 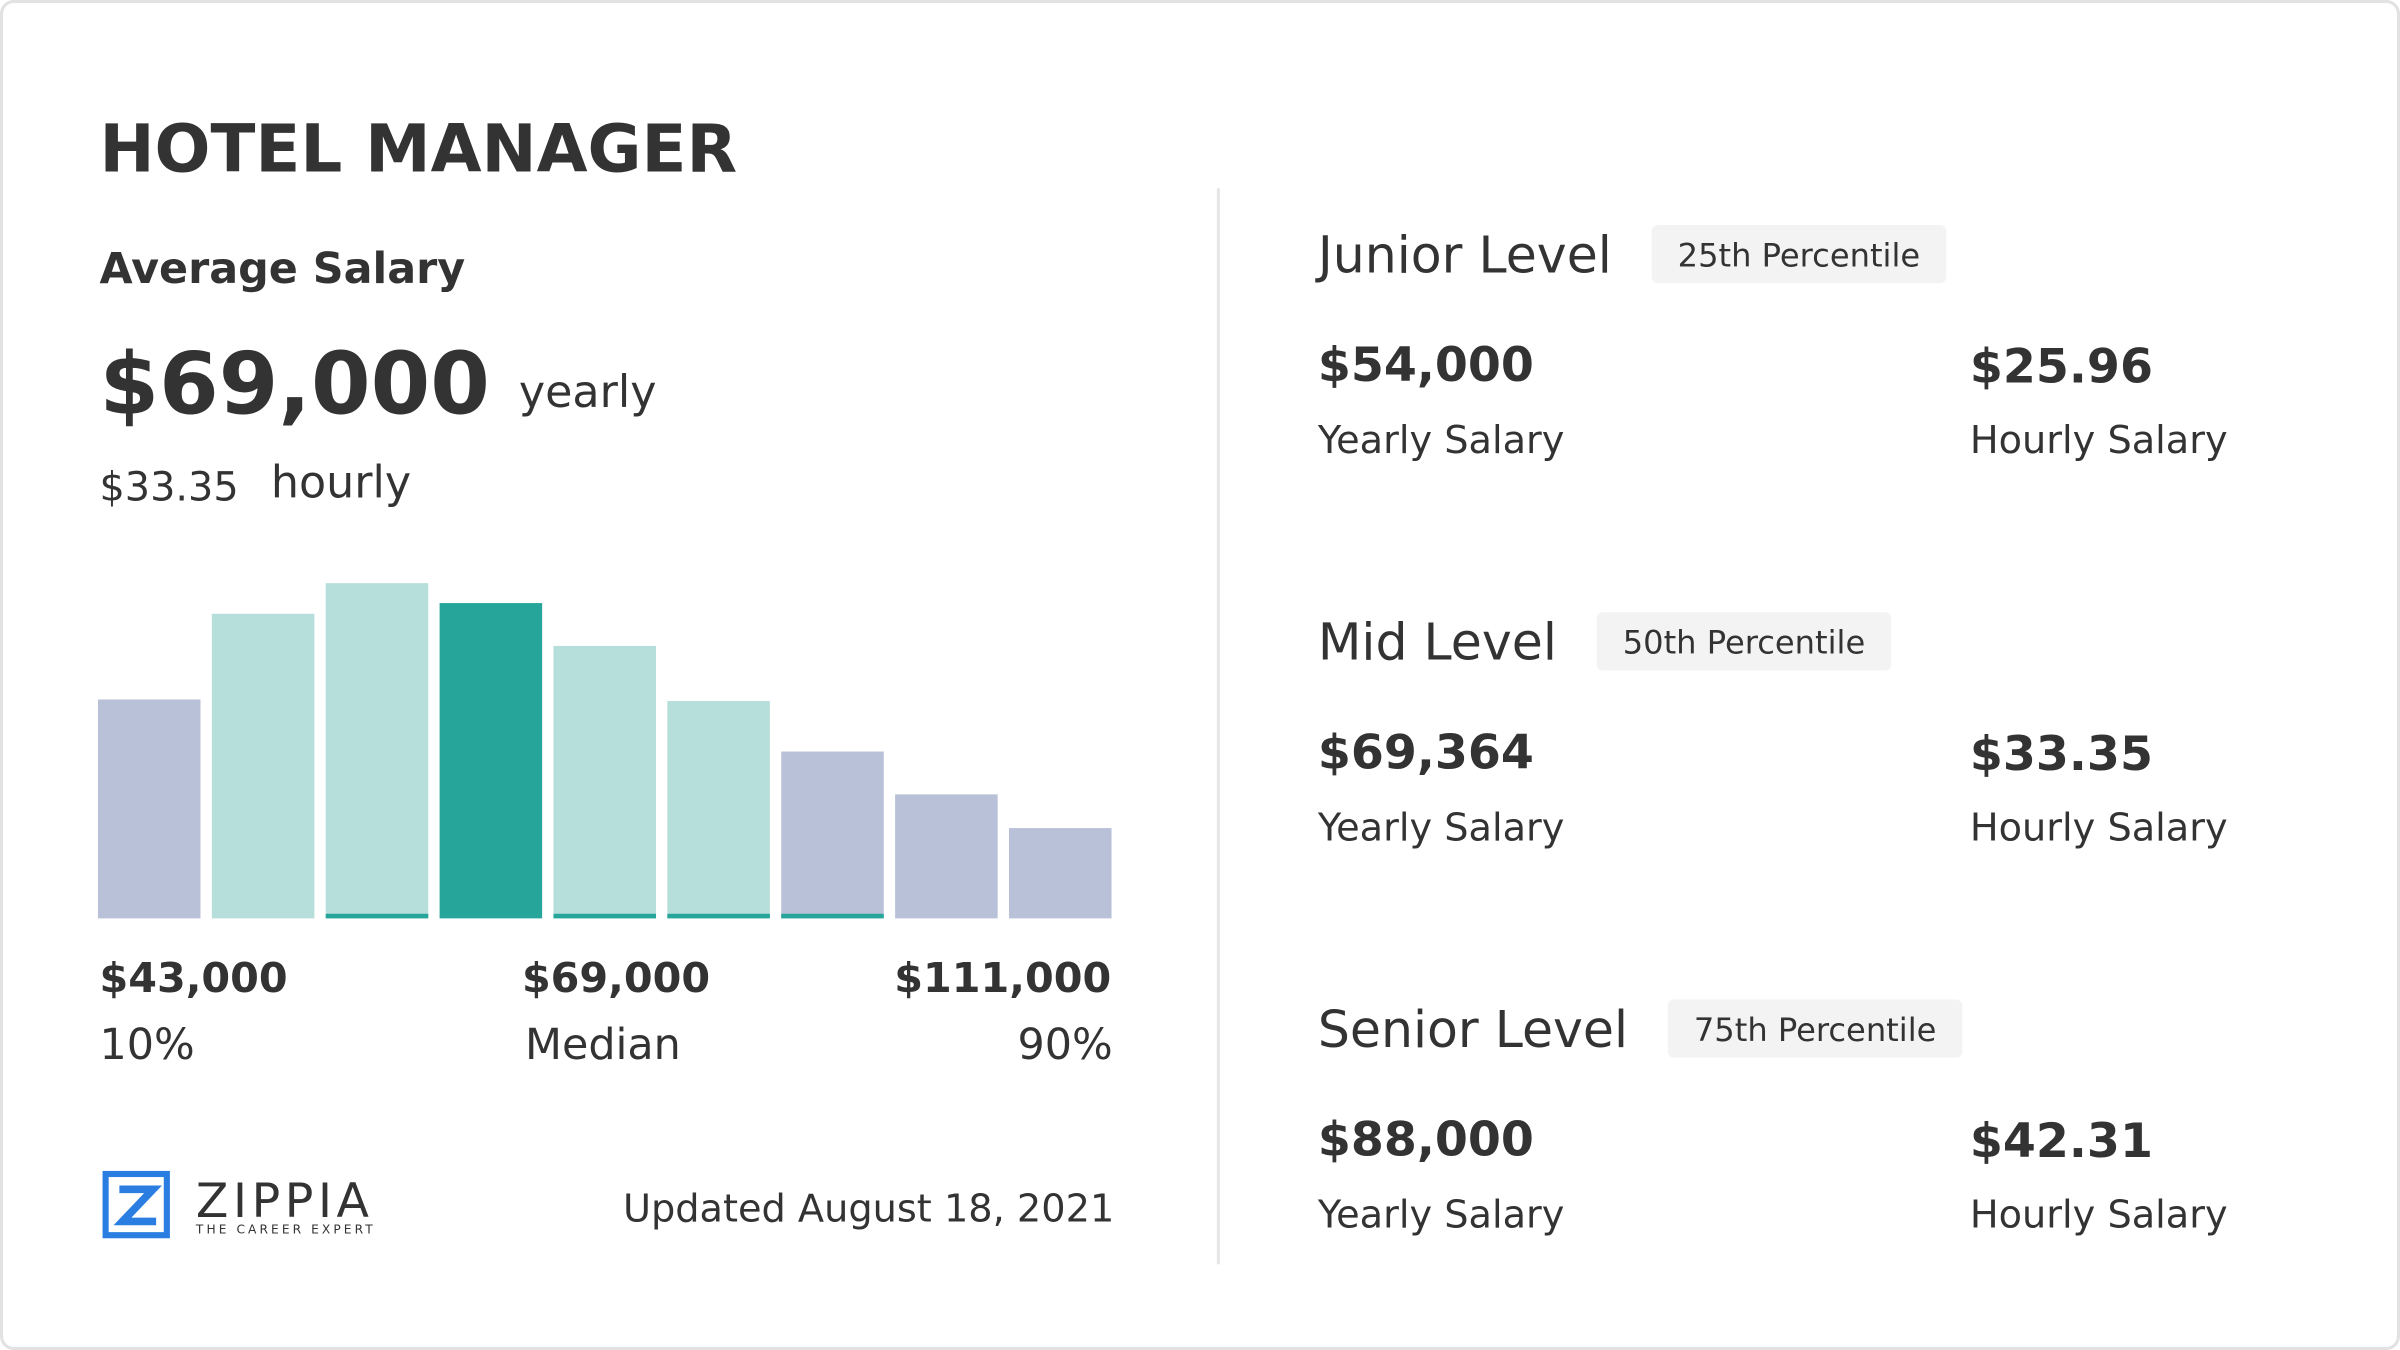 What do you see at coordinates (1463, 254) in the screenshot?
I see `level-title: Junior Level` at bounding box center [1463, 254].